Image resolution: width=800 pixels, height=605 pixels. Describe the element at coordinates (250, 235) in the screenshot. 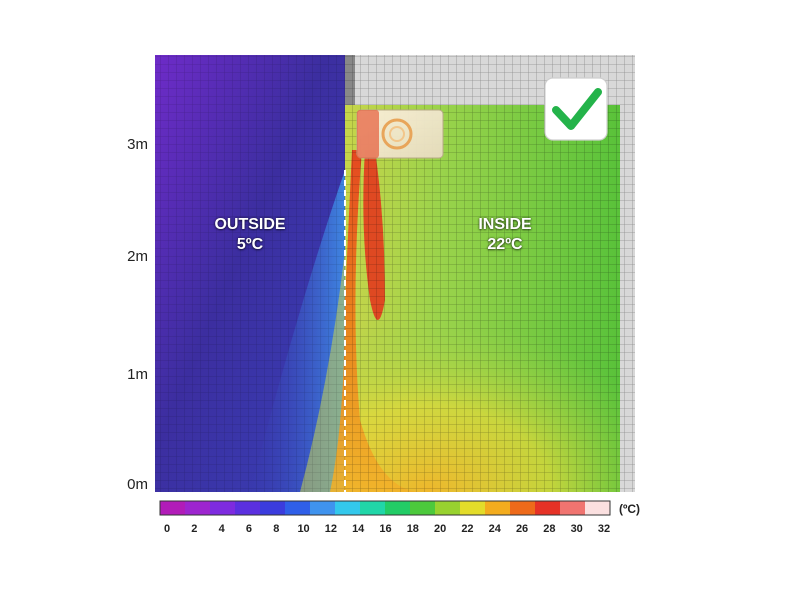

I see `outside-label: OUTSIDE 5ºC` at that location.